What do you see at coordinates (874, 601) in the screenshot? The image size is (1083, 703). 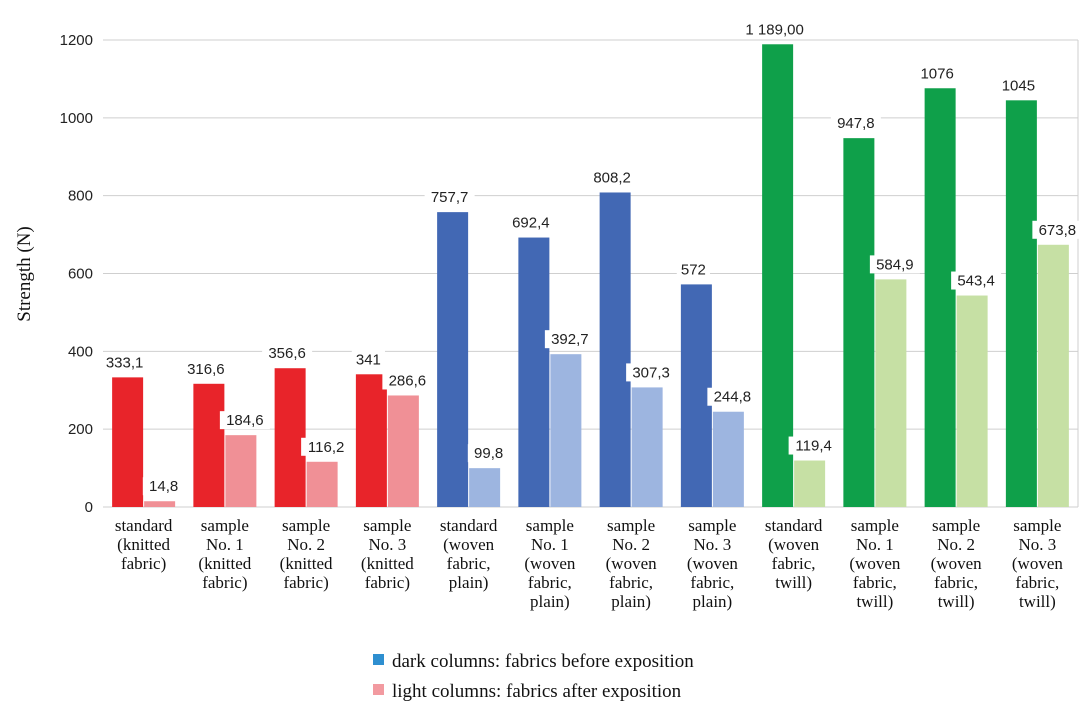 I see `category-label-10-line-5: twill)` at bounding box center [874, 601].